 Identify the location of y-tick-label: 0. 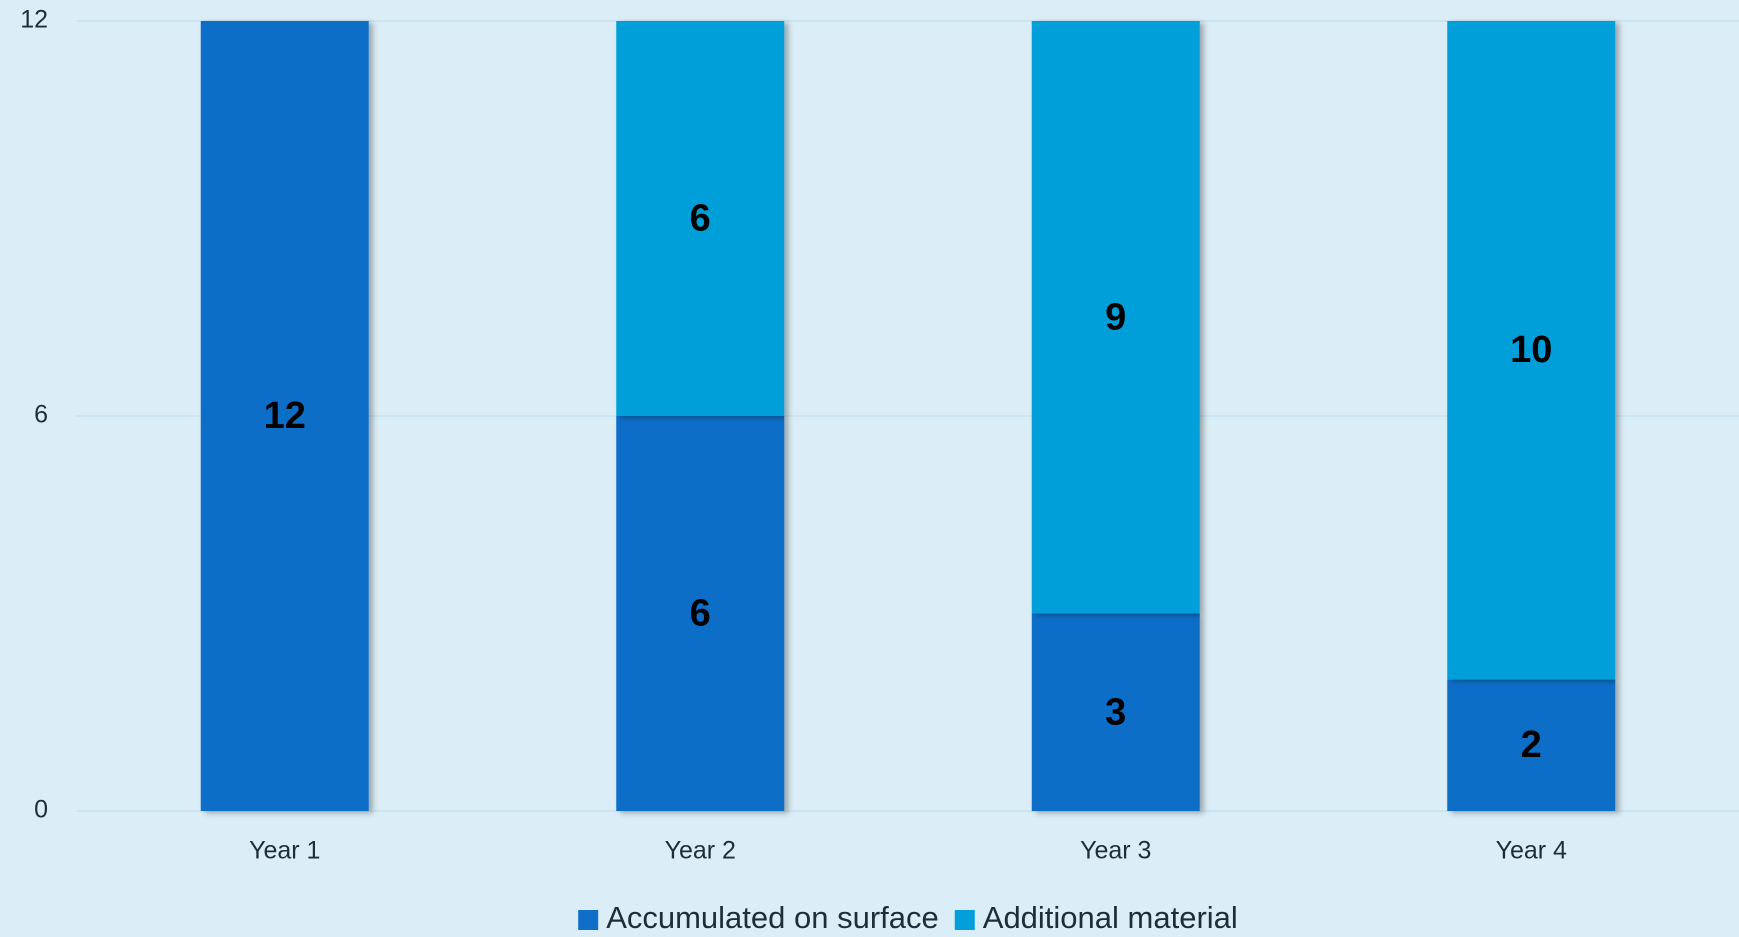
(41, 810).